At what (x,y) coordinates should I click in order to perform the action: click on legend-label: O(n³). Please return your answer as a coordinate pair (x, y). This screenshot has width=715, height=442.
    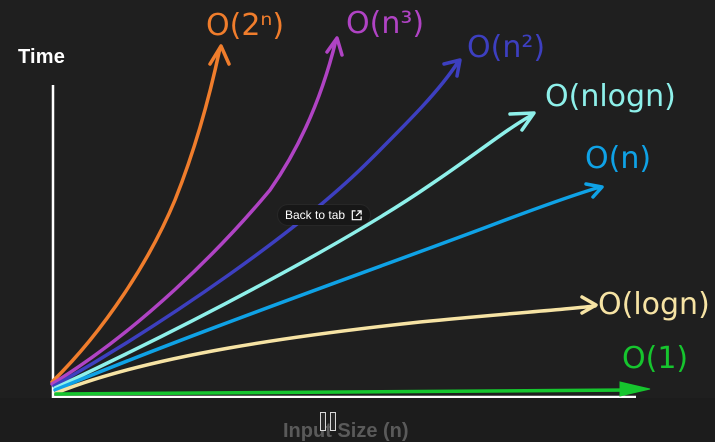
    Looking at the image, I should click on (385, 23).